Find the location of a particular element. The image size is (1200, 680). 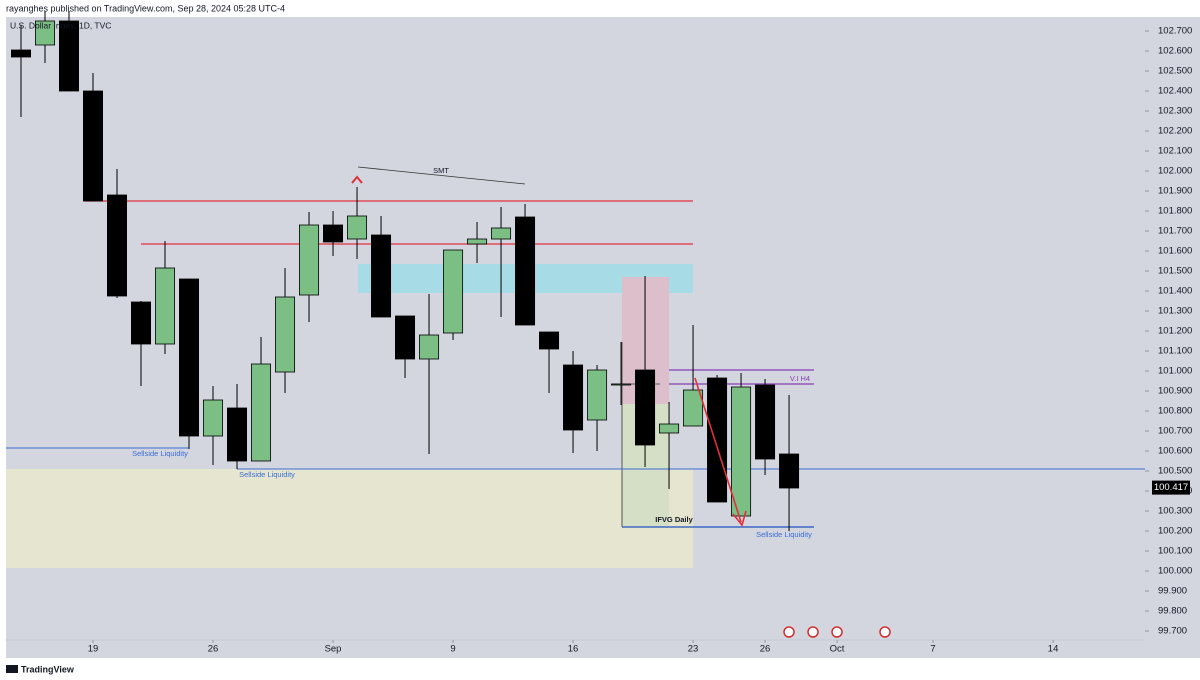

header-bar is located at coordinates (600, 8).